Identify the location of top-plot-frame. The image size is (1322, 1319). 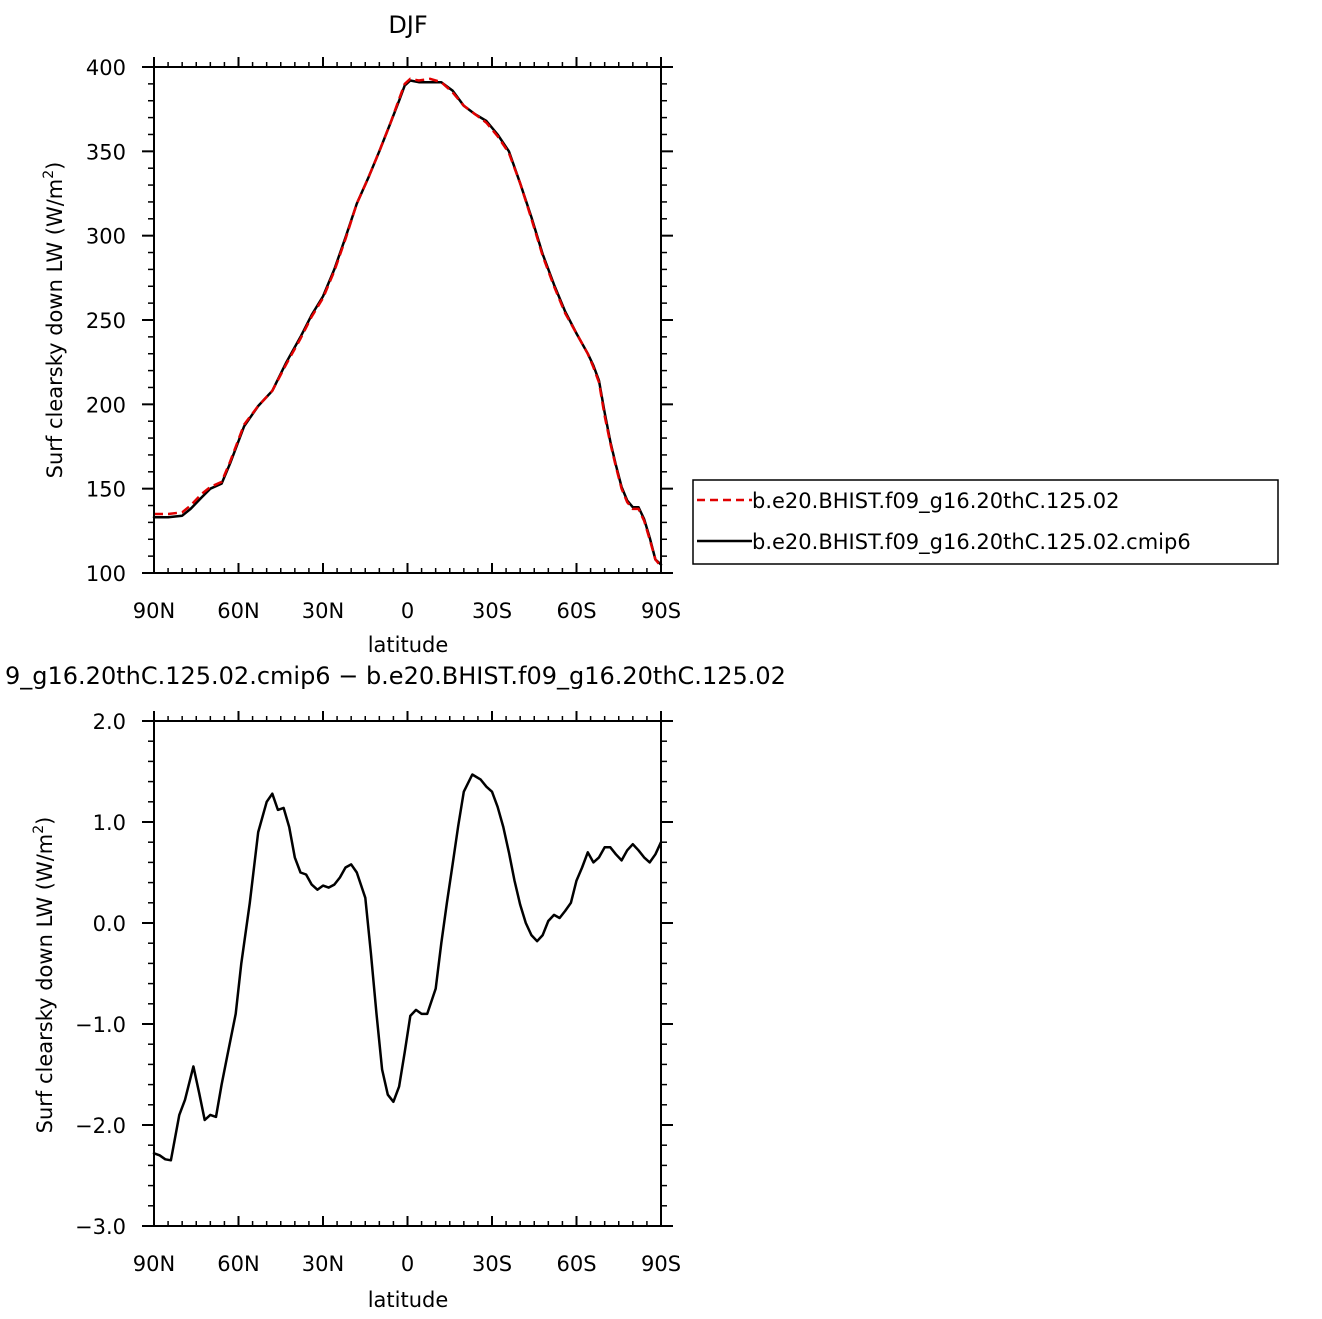
(407, 320).